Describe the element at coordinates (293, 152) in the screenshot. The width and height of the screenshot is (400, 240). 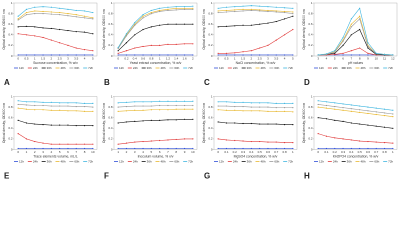
I see `x-tick-label: 1` at that location.